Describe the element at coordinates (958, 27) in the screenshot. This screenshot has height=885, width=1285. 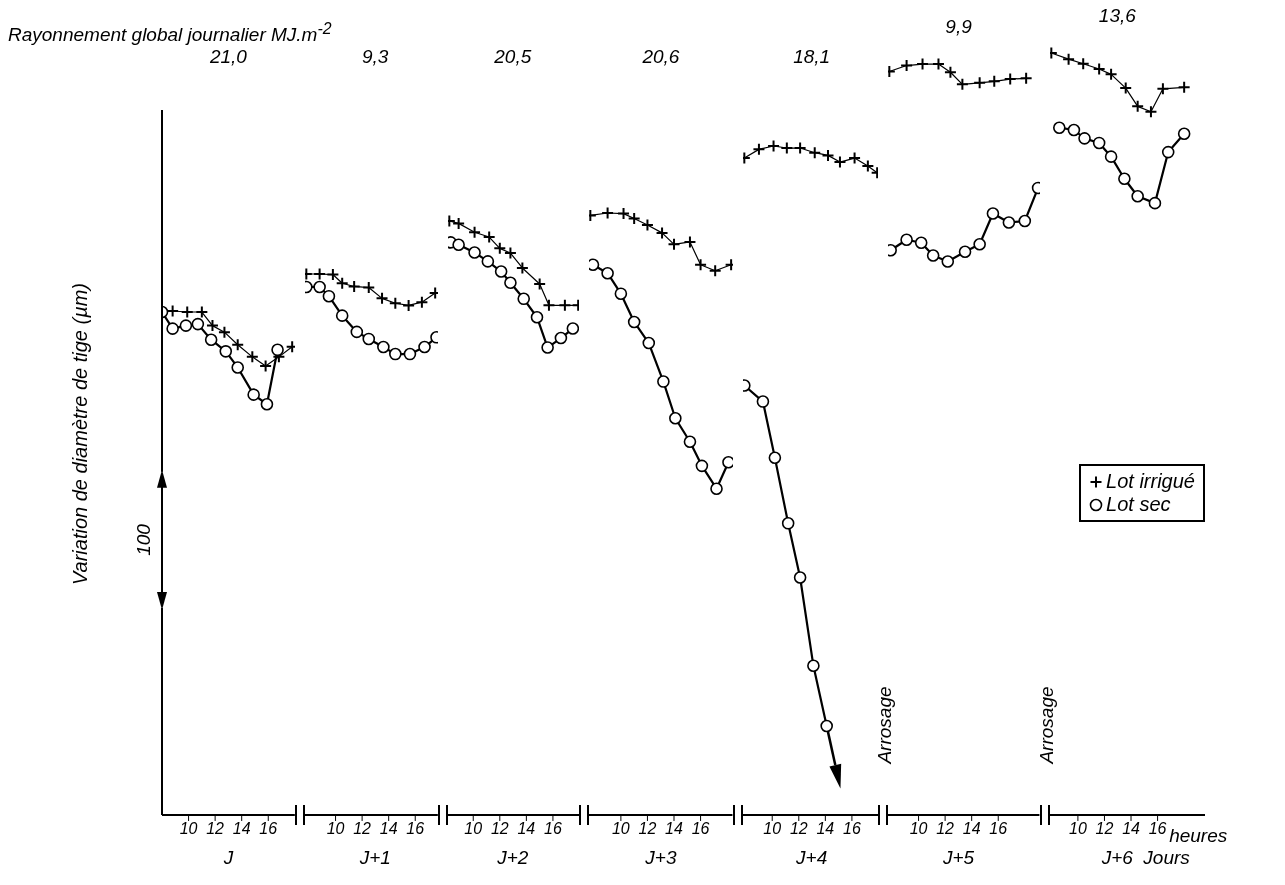
I see `chart-subtitle: 9,9` at that location.